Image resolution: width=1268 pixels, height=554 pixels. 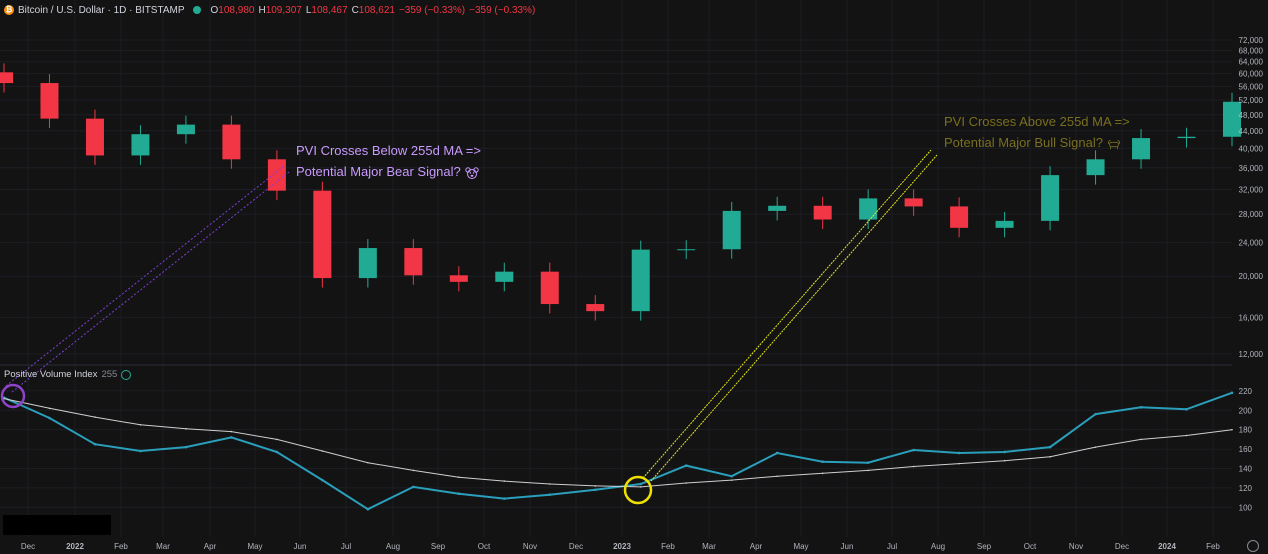 I want to click on price-tick-label: 72,000, so click(x=1251, y=40).